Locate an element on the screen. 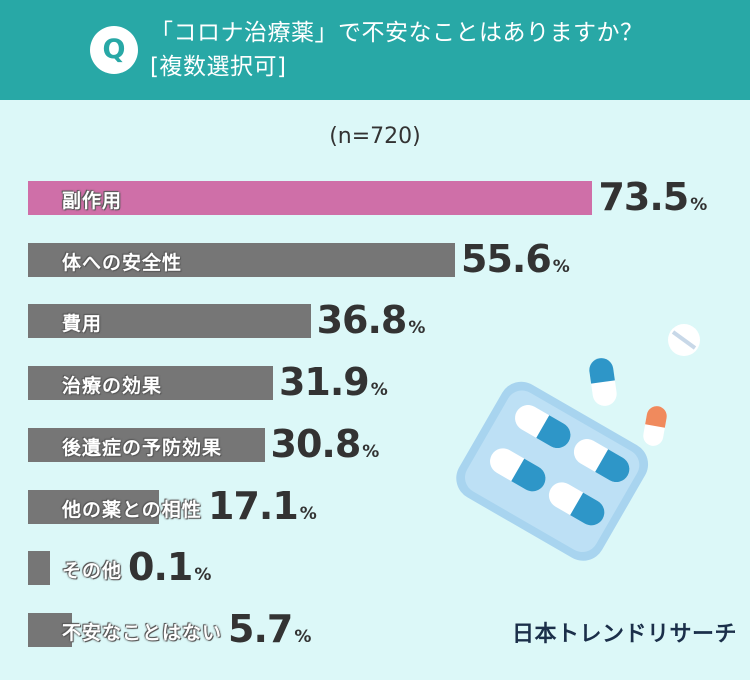 Image resolution: width=750 pixels, height=680 pixels. bar-value: 0.1% is located at coordinates (169, 567).